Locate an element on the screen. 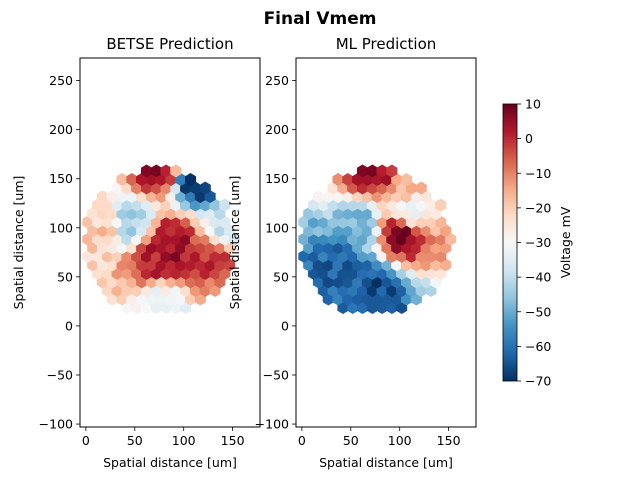 This screenshot has width=640, height=480. ml-x-ticks: 0 50 100 150 is located at coordinates (379, 437).